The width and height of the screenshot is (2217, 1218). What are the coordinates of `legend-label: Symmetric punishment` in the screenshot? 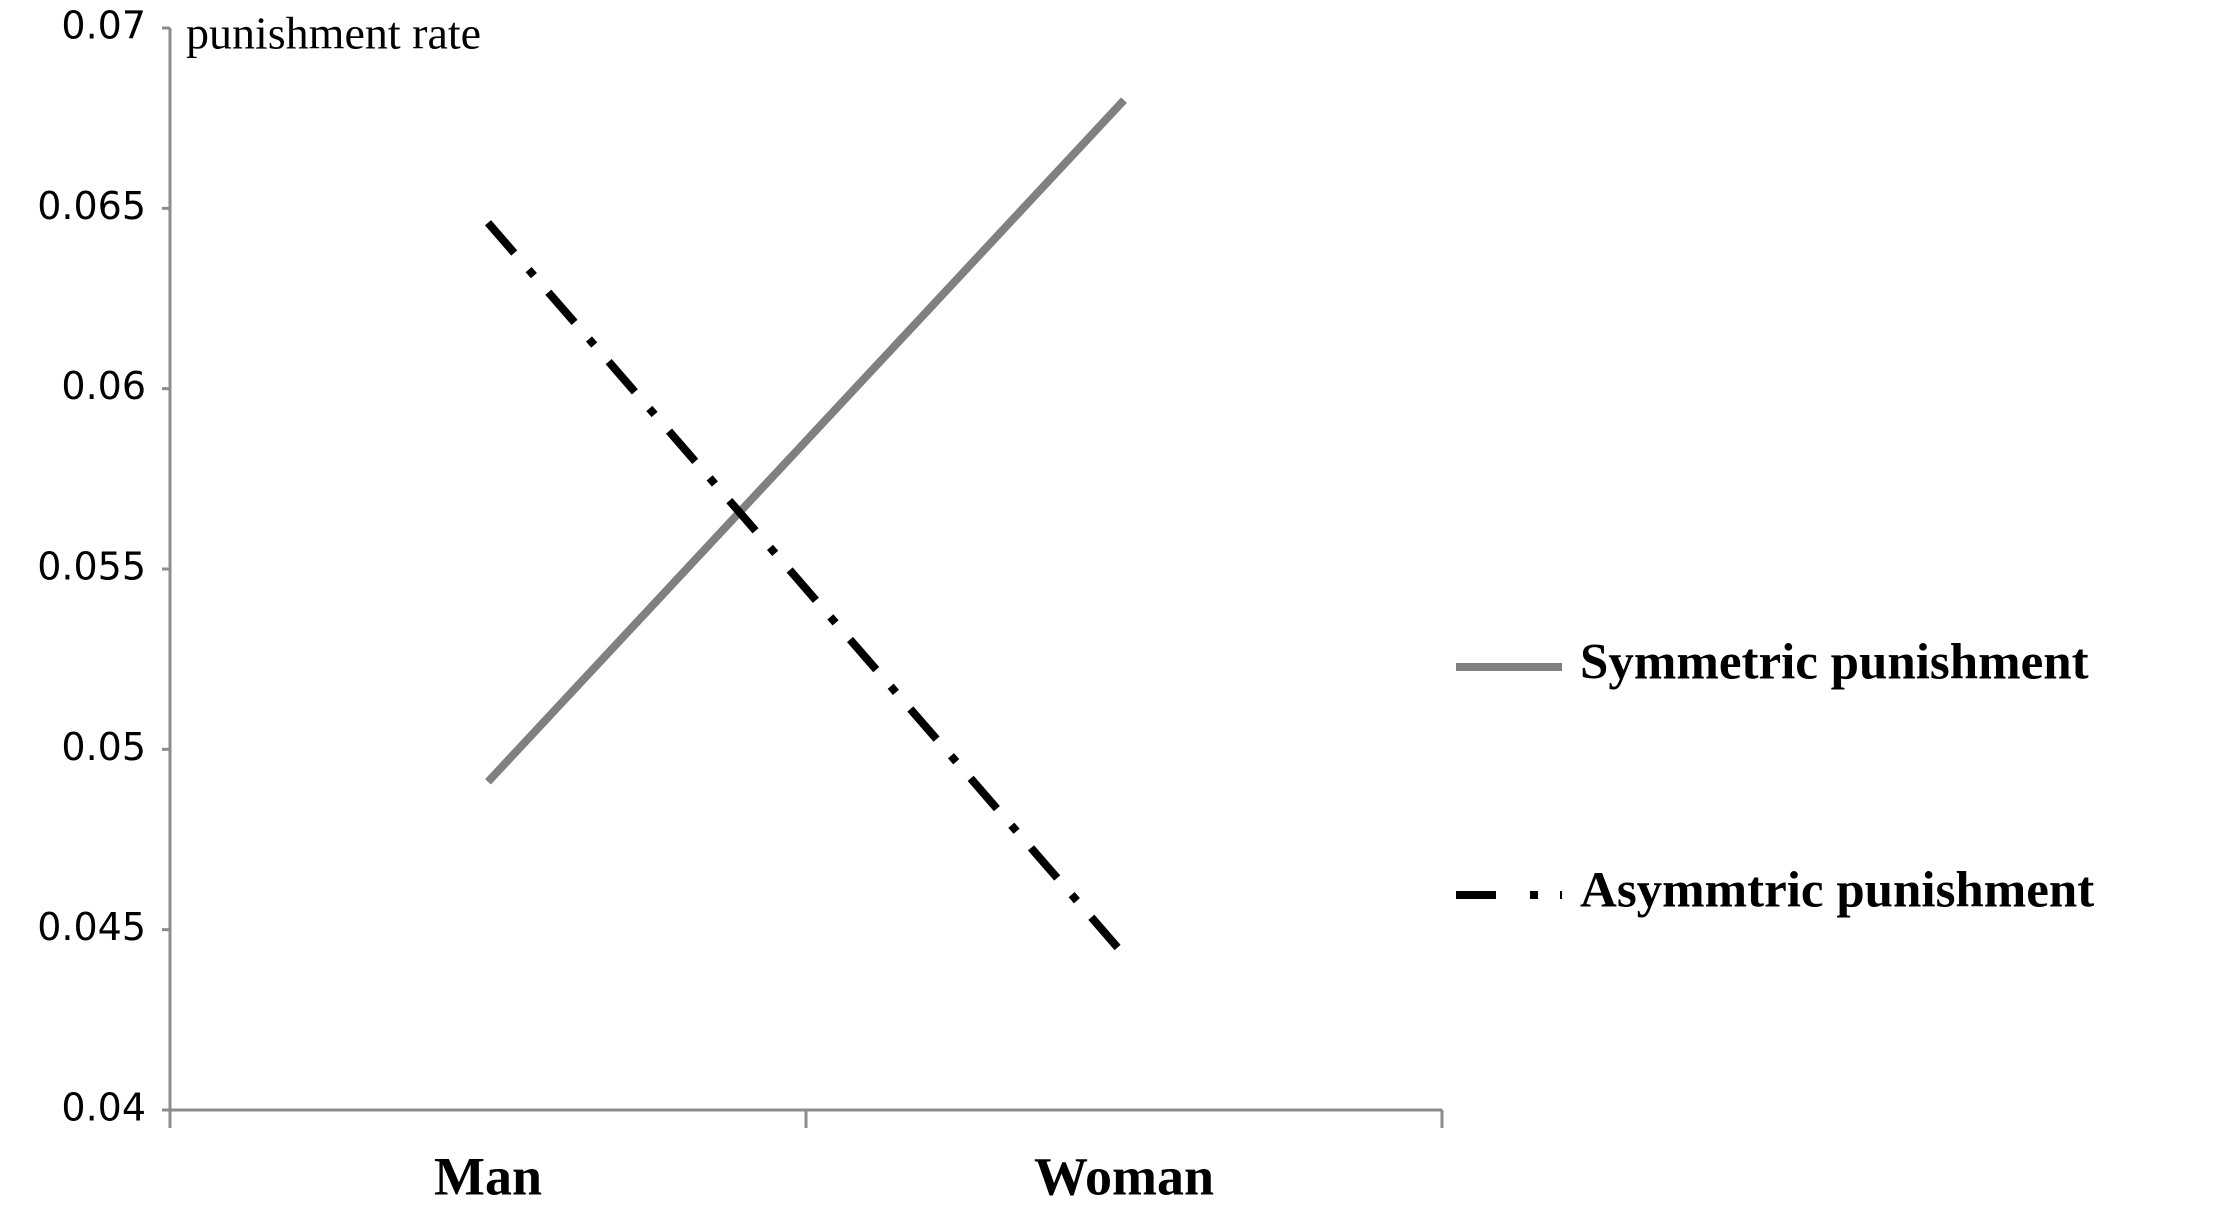 It's located at (1834, 663).